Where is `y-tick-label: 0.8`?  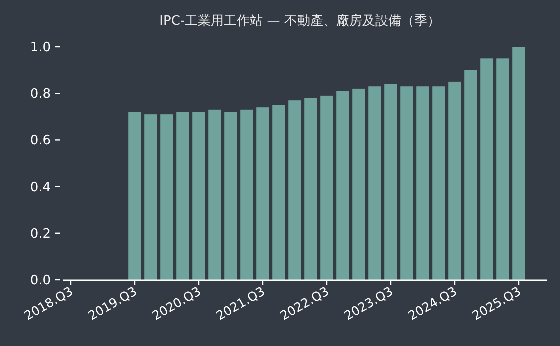 y-tick-label: 0.8 is located at coordinates (40, 94).